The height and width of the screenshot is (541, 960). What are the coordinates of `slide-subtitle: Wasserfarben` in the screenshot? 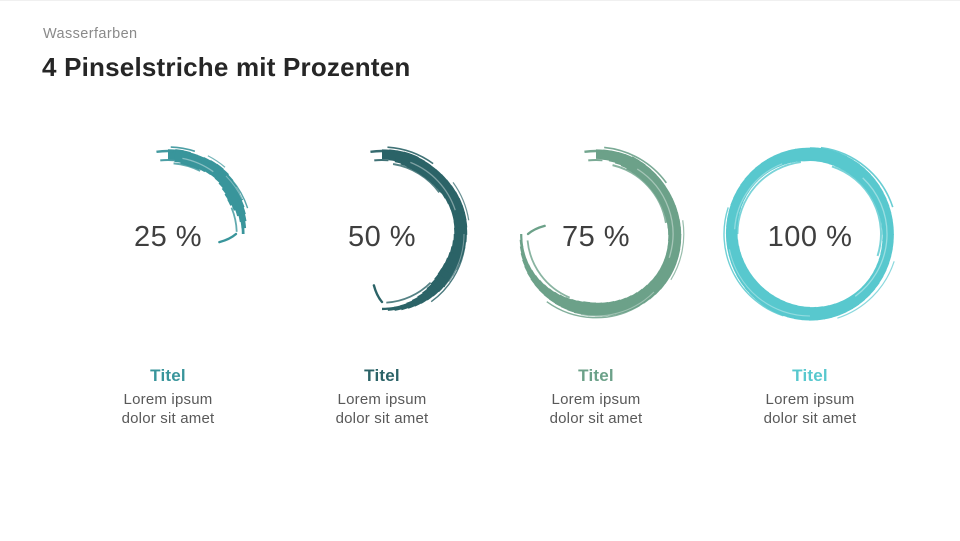 It's located at (90, 34).